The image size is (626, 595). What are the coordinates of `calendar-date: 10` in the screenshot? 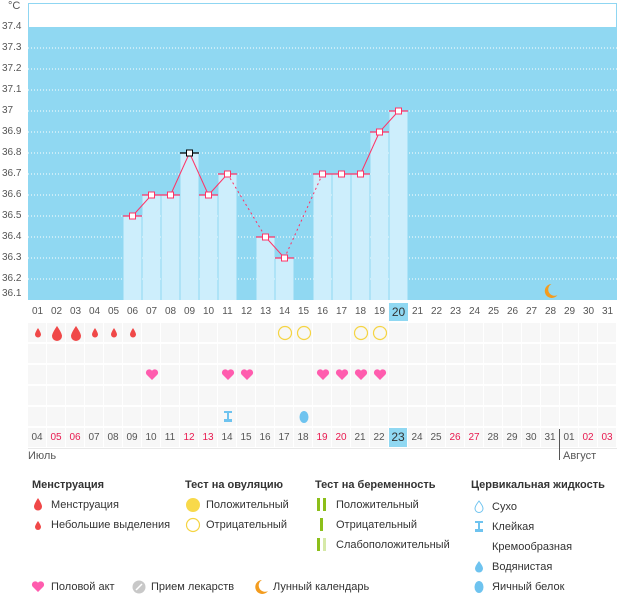 It's located at (151, 437).